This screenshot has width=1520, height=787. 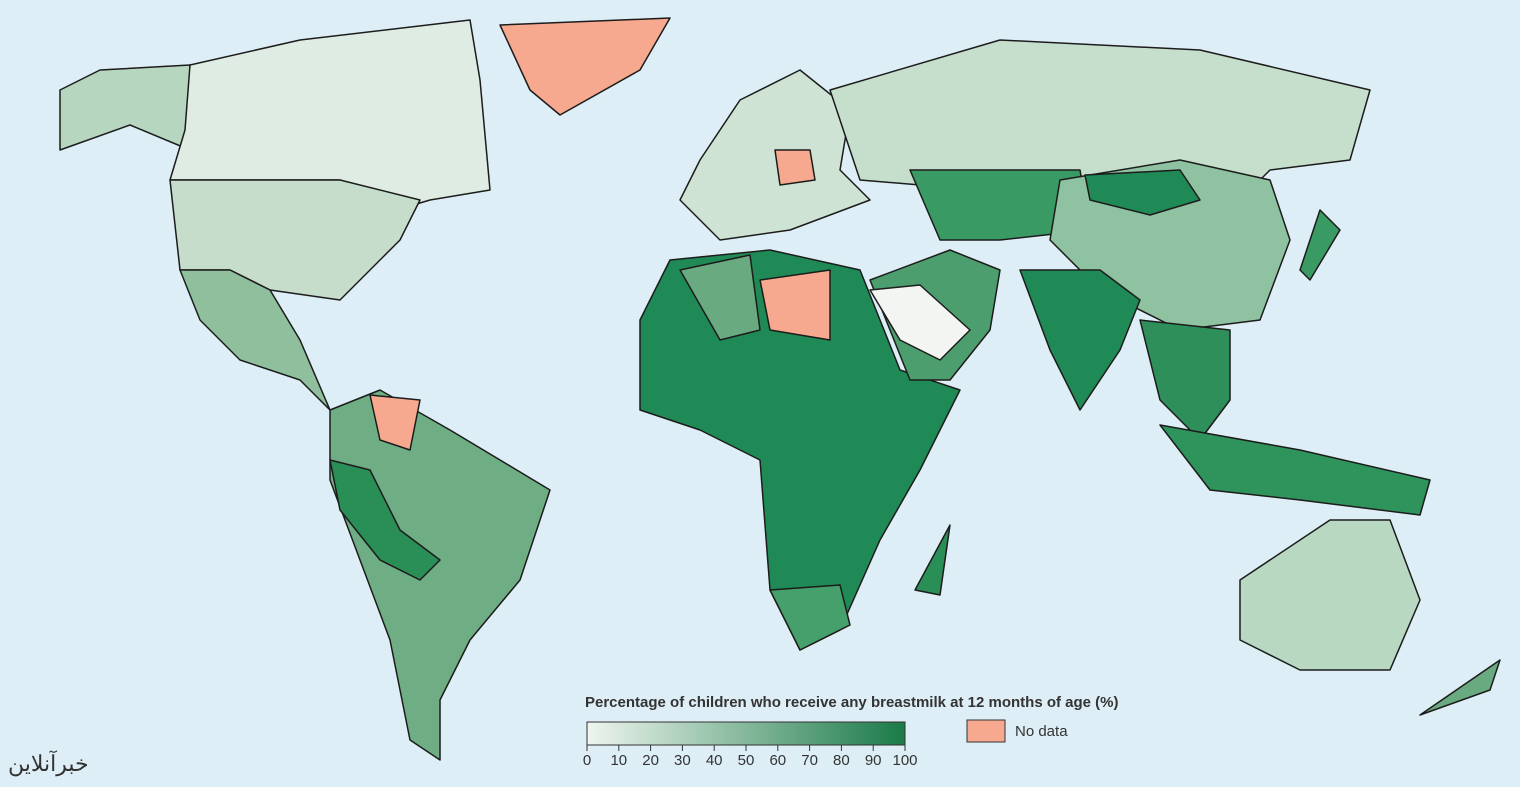 I want to click on tick-label: 60, so click(x=777, y=760).